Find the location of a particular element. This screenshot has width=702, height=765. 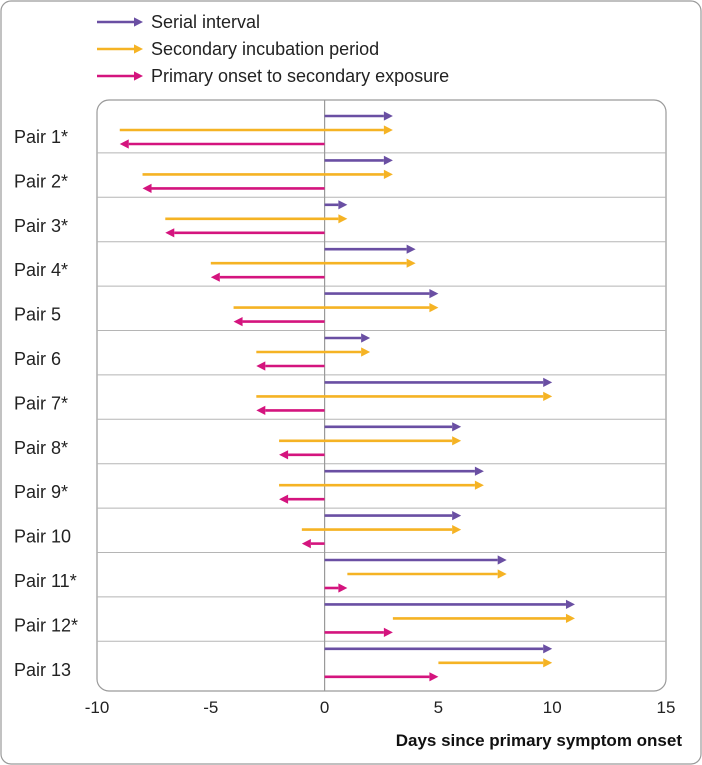

pair-12-serial-arrow-head is located at coordinates (570, 604).